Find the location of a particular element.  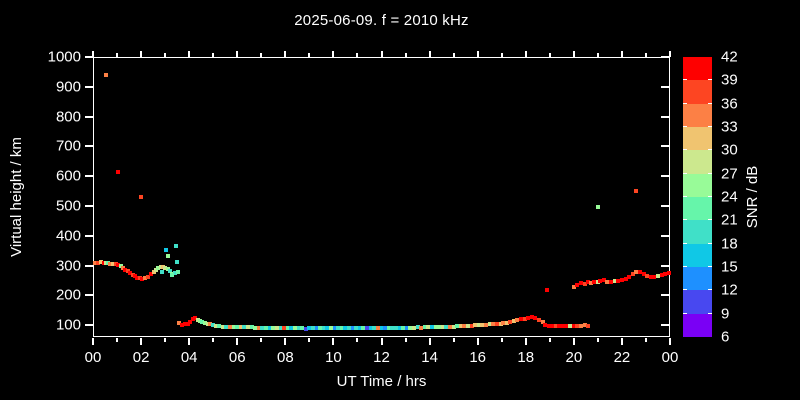

colorbar-tick-label: 30 is located at coordinates (729, 150).